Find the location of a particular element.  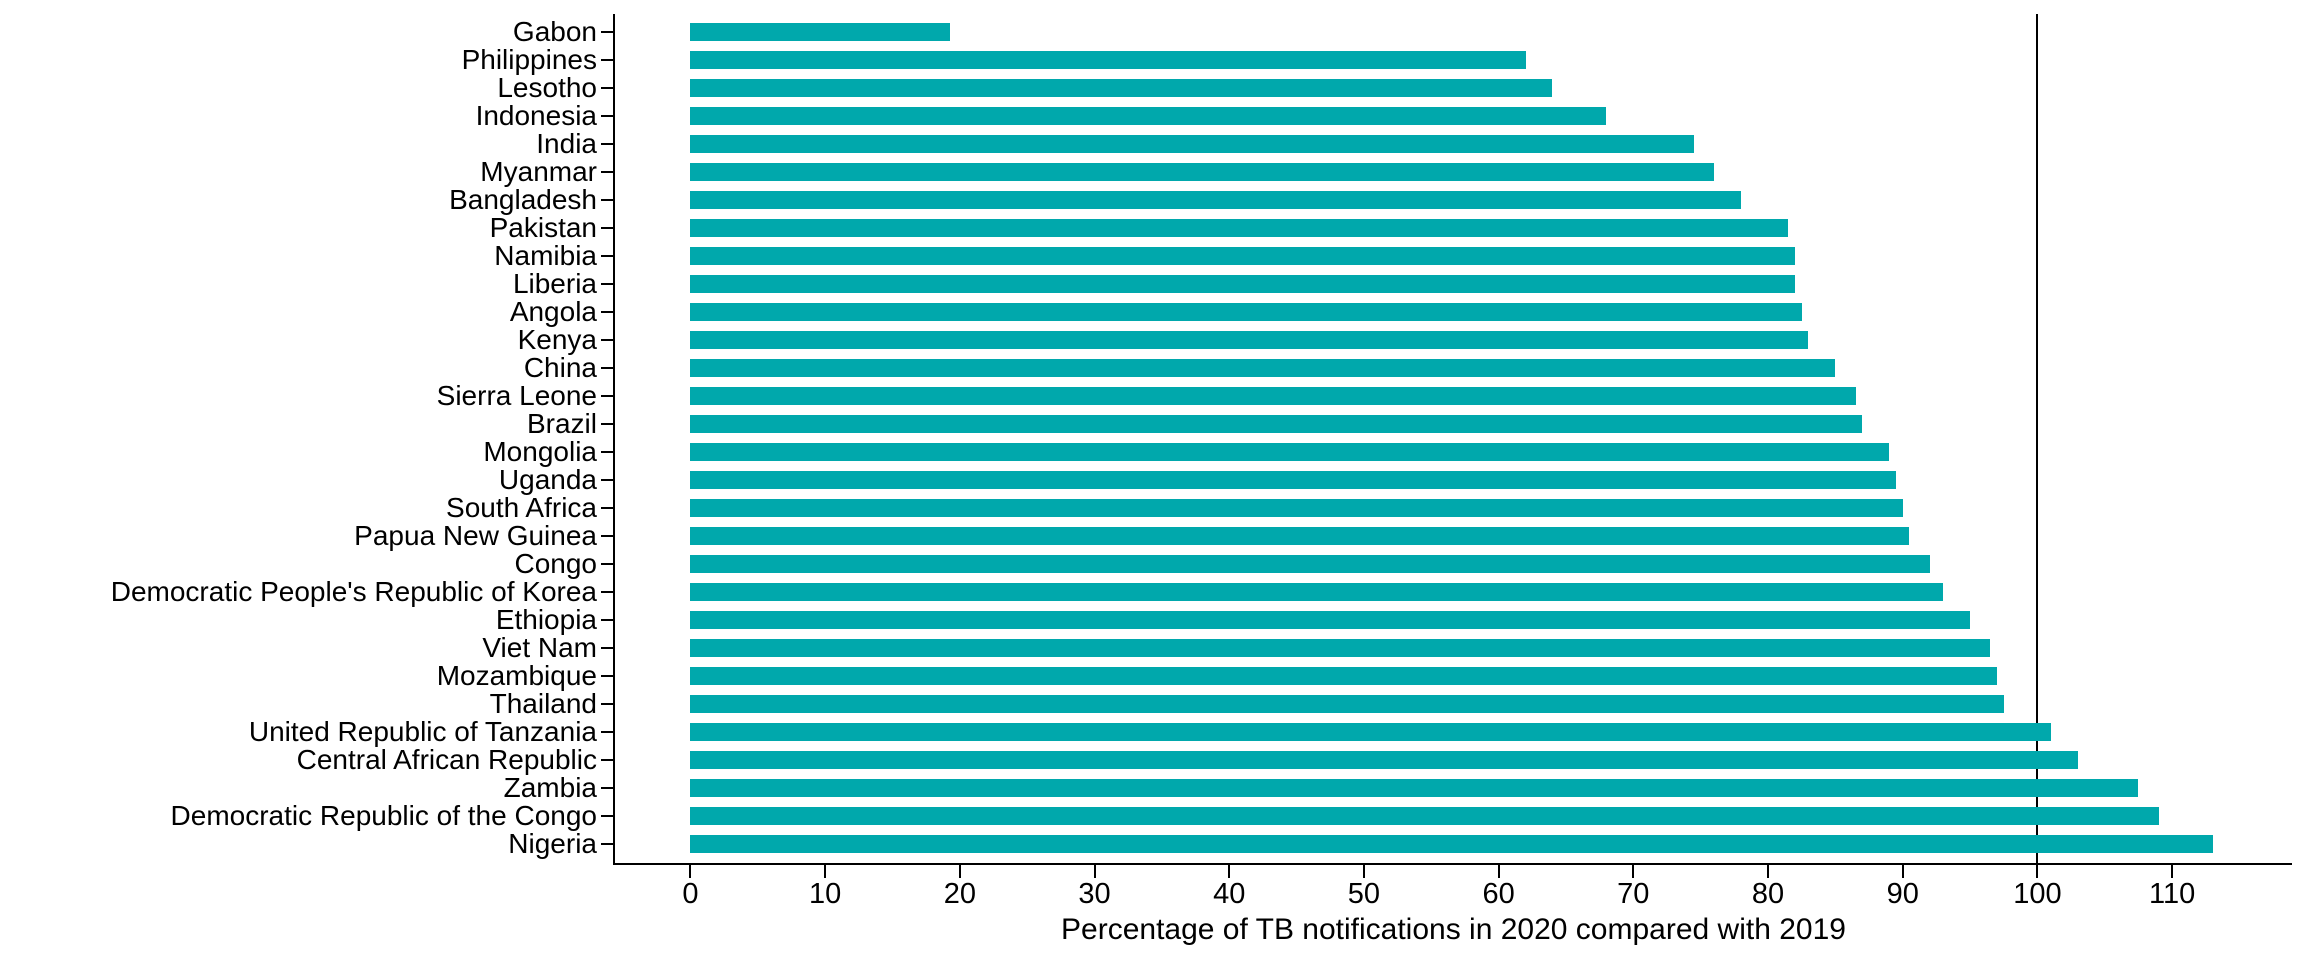

y-axis-label: Namibia is located at coordinates (545, 255).